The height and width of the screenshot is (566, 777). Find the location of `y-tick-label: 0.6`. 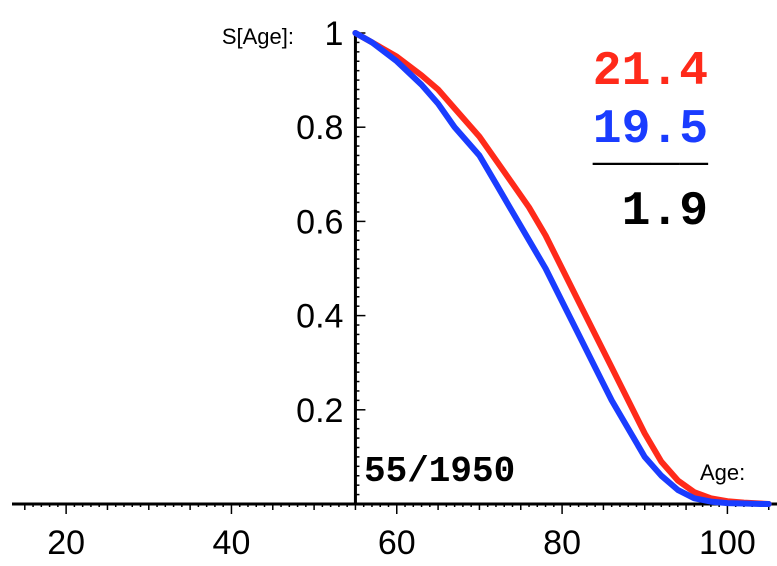

y-tick-label: 0.6 is located at coordinates (319, 222).